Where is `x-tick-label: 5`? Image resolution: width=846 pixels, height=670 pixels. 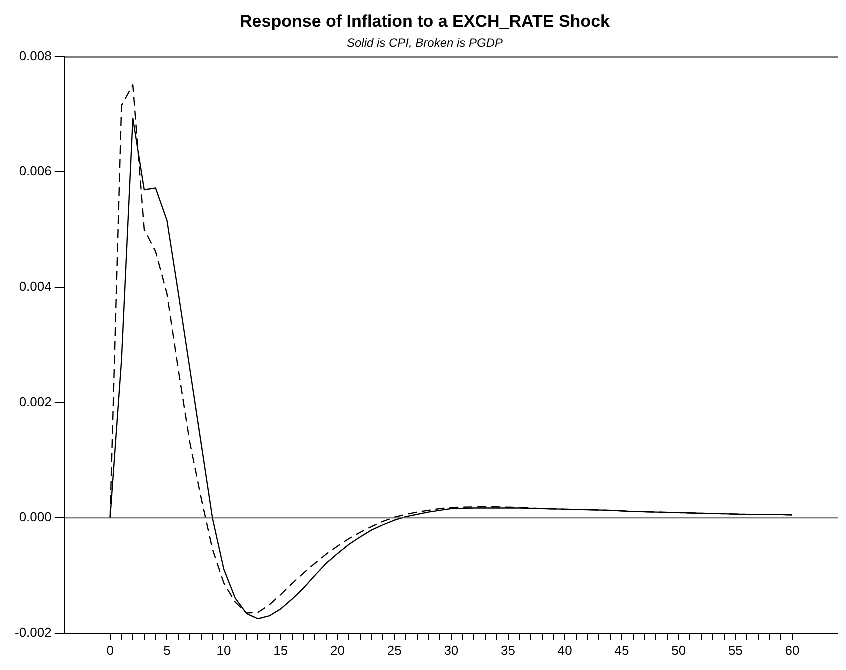
x-tick-label: 5 is located at coordinates (167, 650).